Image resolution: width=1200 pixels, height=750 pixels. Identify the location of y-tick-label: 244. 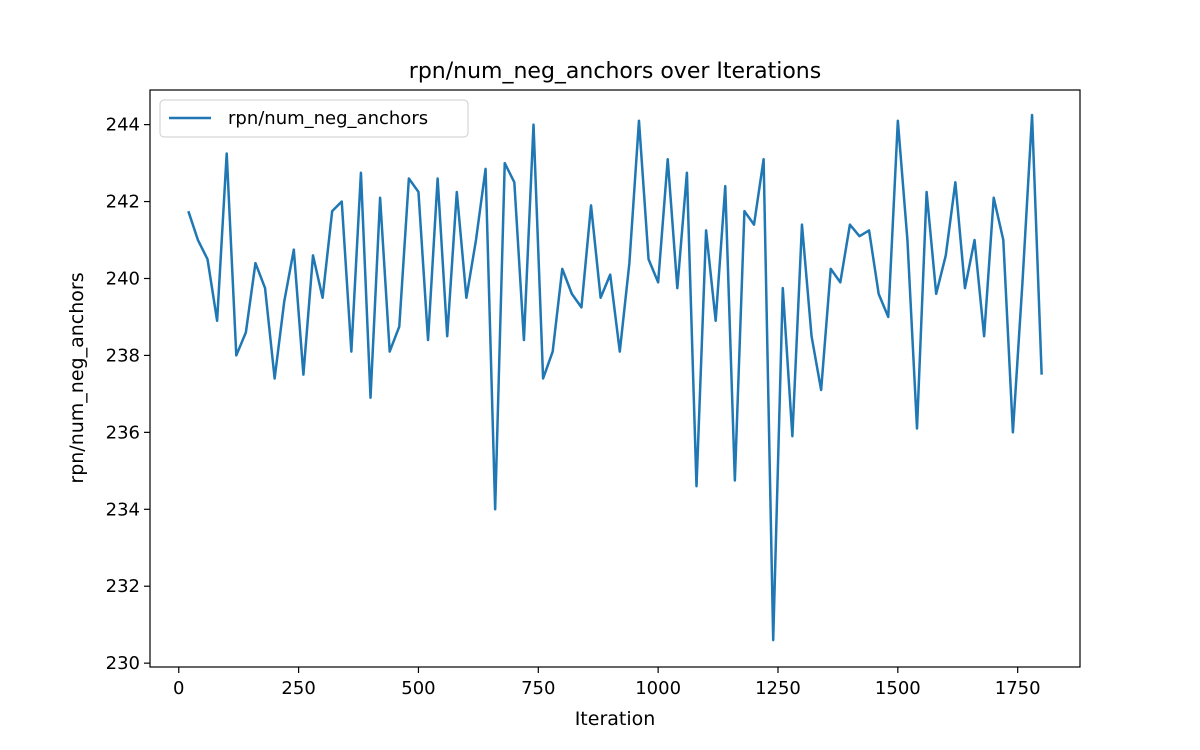
(123, 125).